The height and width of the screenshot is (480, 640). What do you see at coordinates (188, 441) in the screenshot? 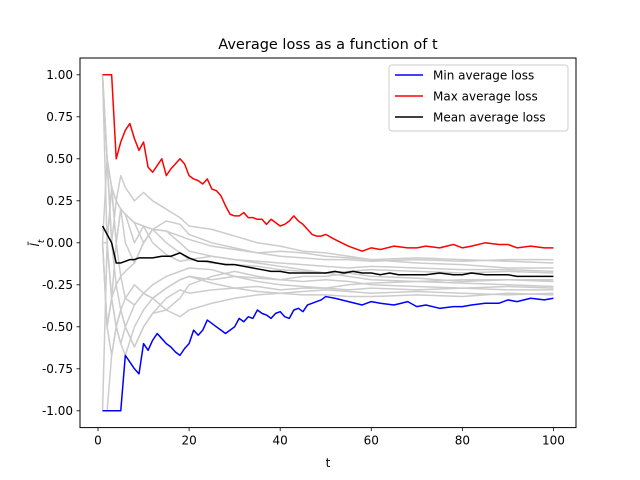
I see `x-tick-label: 20` at bounding box center [188, 441].